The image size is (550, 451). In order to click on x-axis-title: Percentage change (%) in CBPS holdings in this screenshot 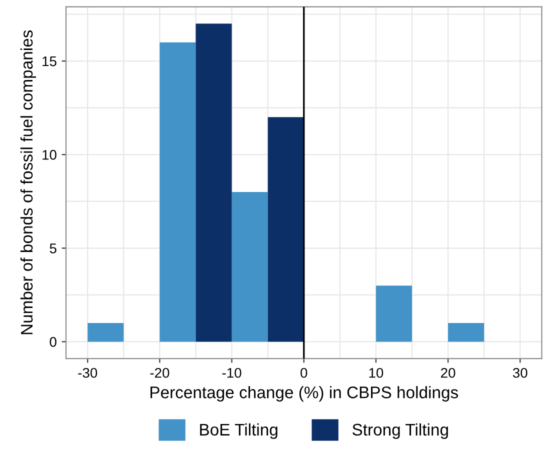, I will do `click(304, 394)`.